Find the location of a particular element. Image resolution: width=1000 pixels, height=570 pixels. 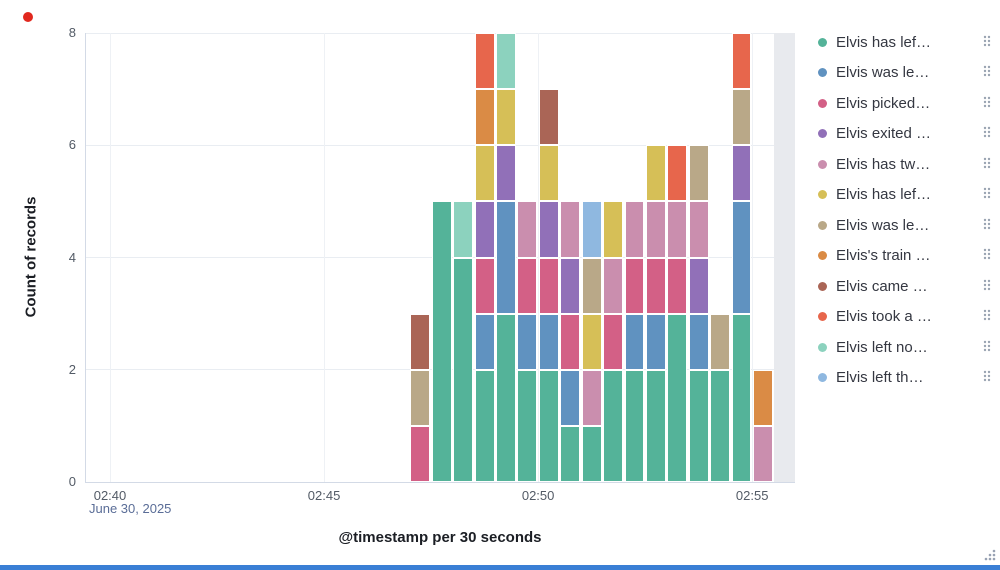

panel-resize-bar is located at coordinates (500, 567).